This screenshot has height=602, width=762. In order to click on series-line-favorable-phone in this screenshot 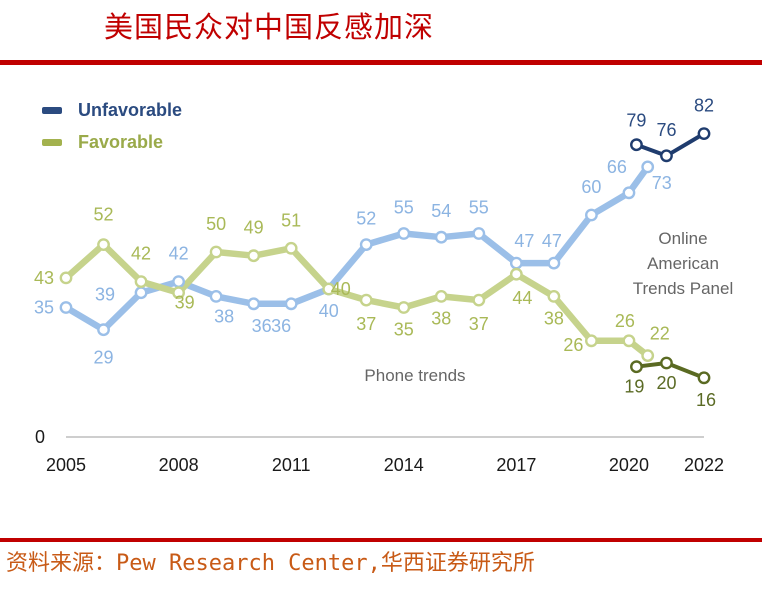, I will do `click(347, 293)`.